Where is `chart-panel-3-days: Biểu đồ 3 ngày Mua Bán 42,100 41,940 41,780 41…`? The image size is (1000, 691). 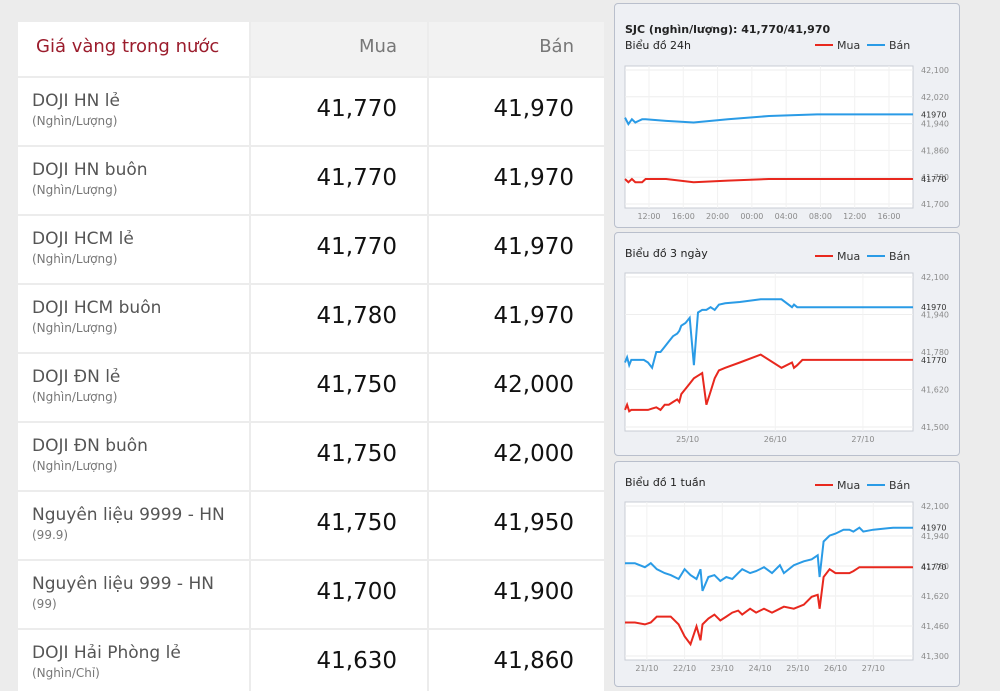 chart-panel-3-days: Biểu đồ 3 ngày Mua Bán 42,100 41,940 41,780 41… is located at coordinates (787, 344).